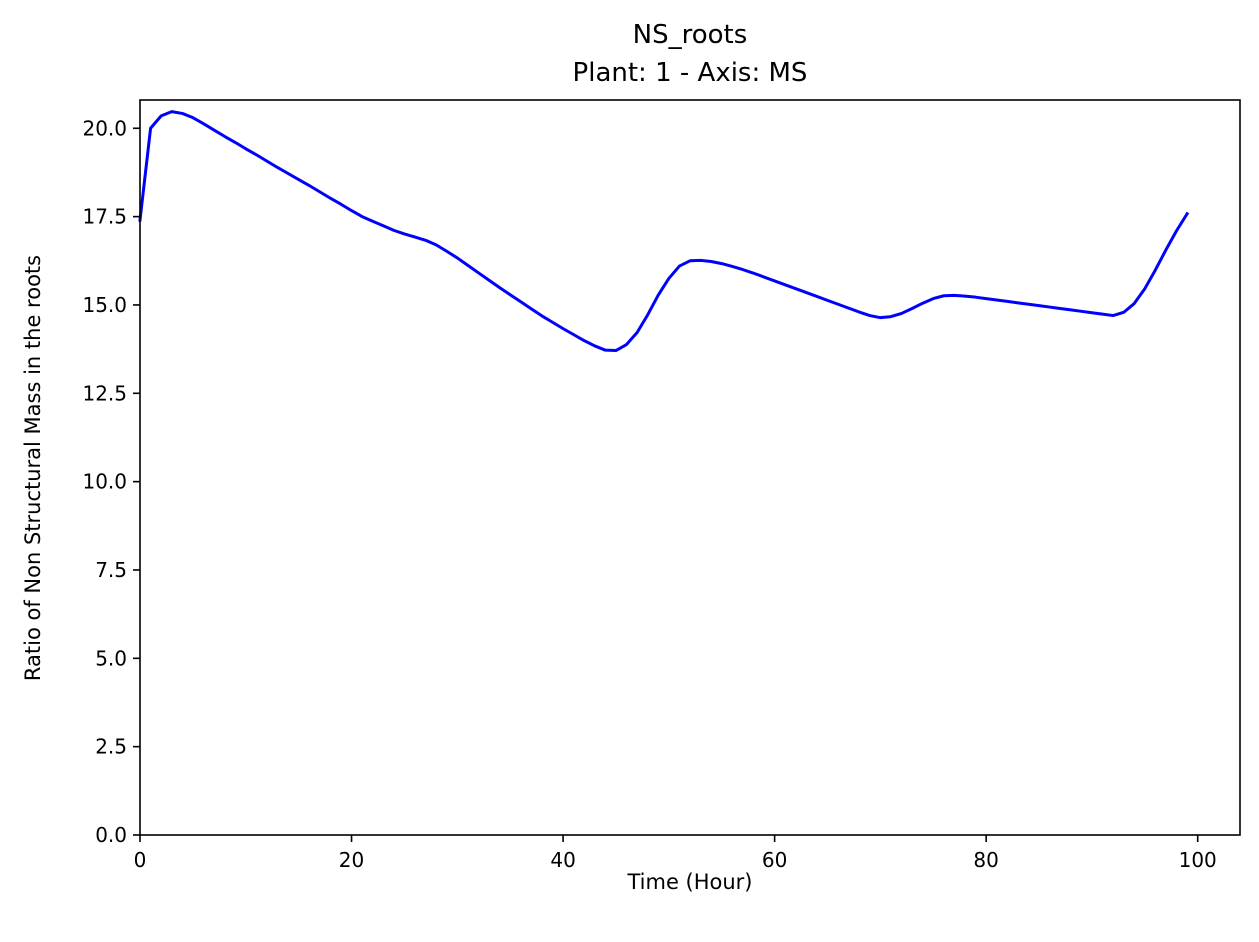 The width and height of the screenshot is (1259, 942). I want to click on x-tick-label: 20, so click(351, 860).